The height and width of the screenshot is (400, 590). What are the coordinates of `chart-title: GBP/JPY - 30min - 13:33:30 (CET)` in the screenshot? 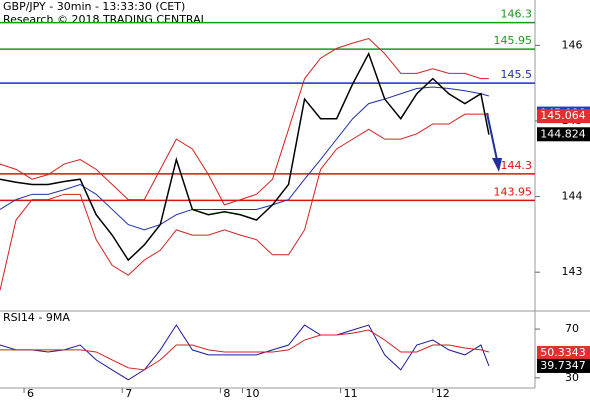 It's located at (94, 6).